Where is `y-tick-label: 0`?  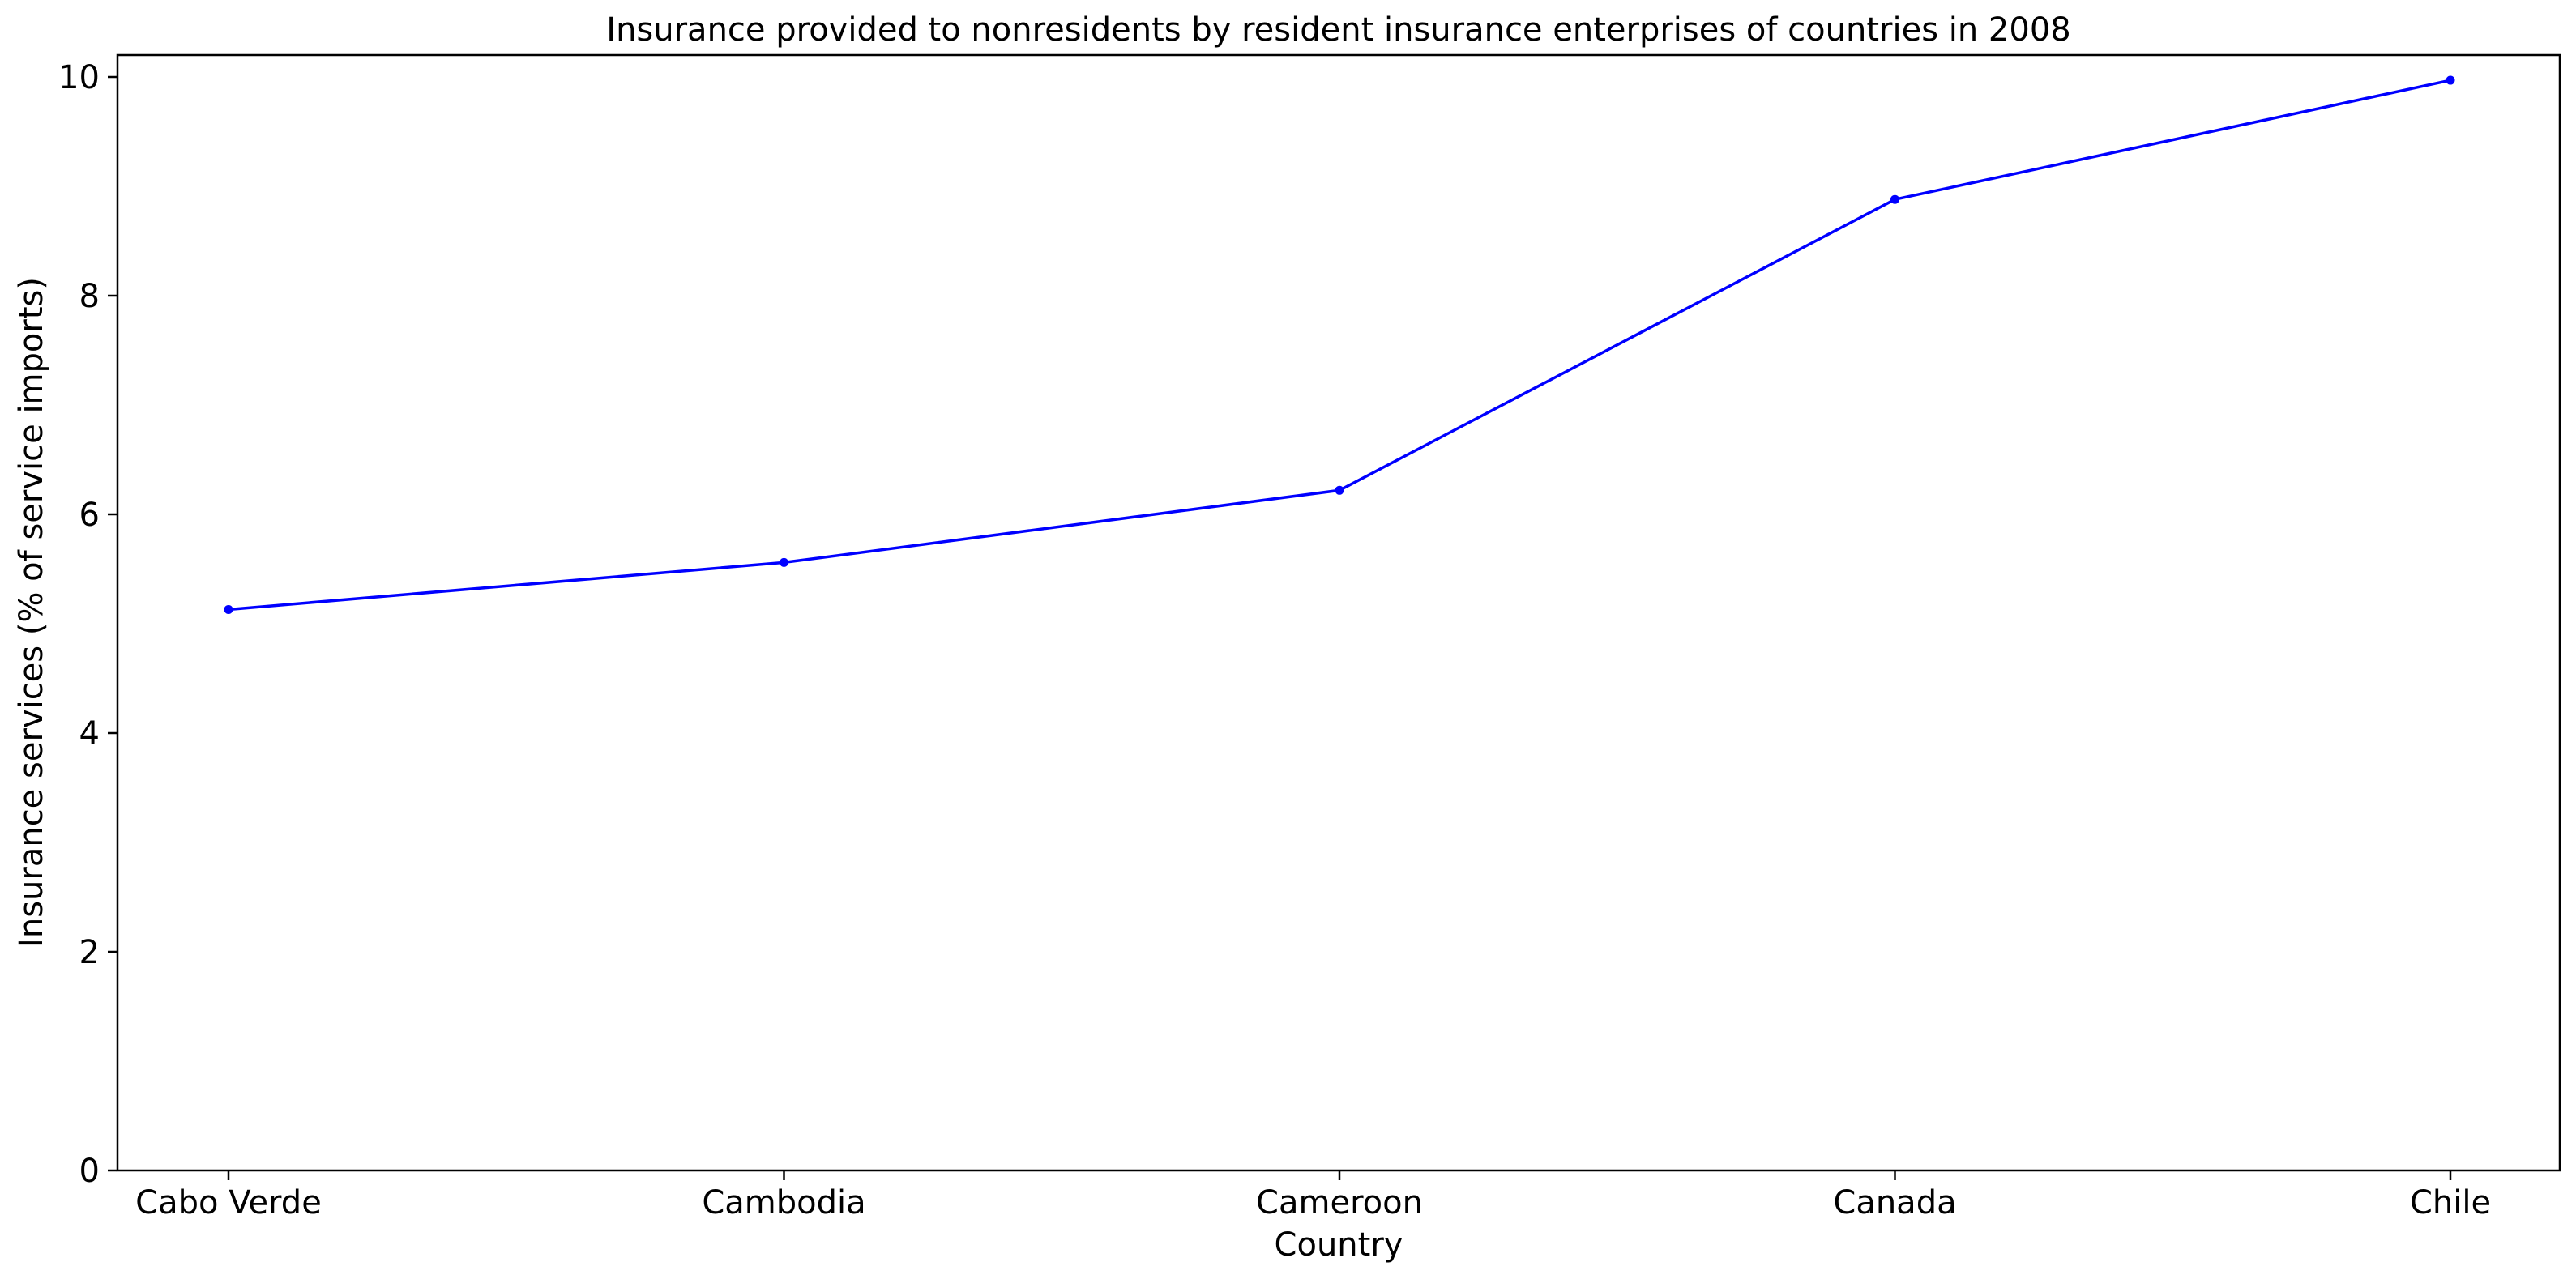 y-tick-label: 0 is located at coordinates (89, 1171).